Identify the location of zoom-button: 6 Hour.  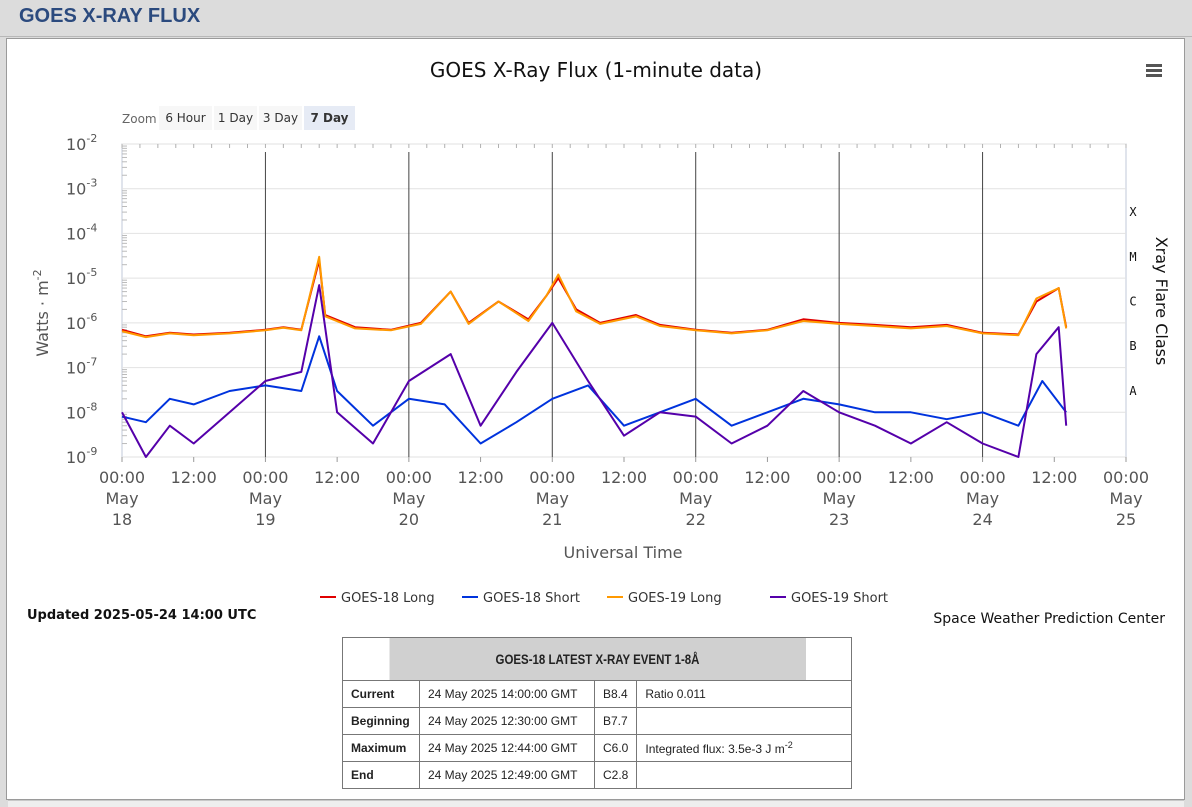
(185, 118).